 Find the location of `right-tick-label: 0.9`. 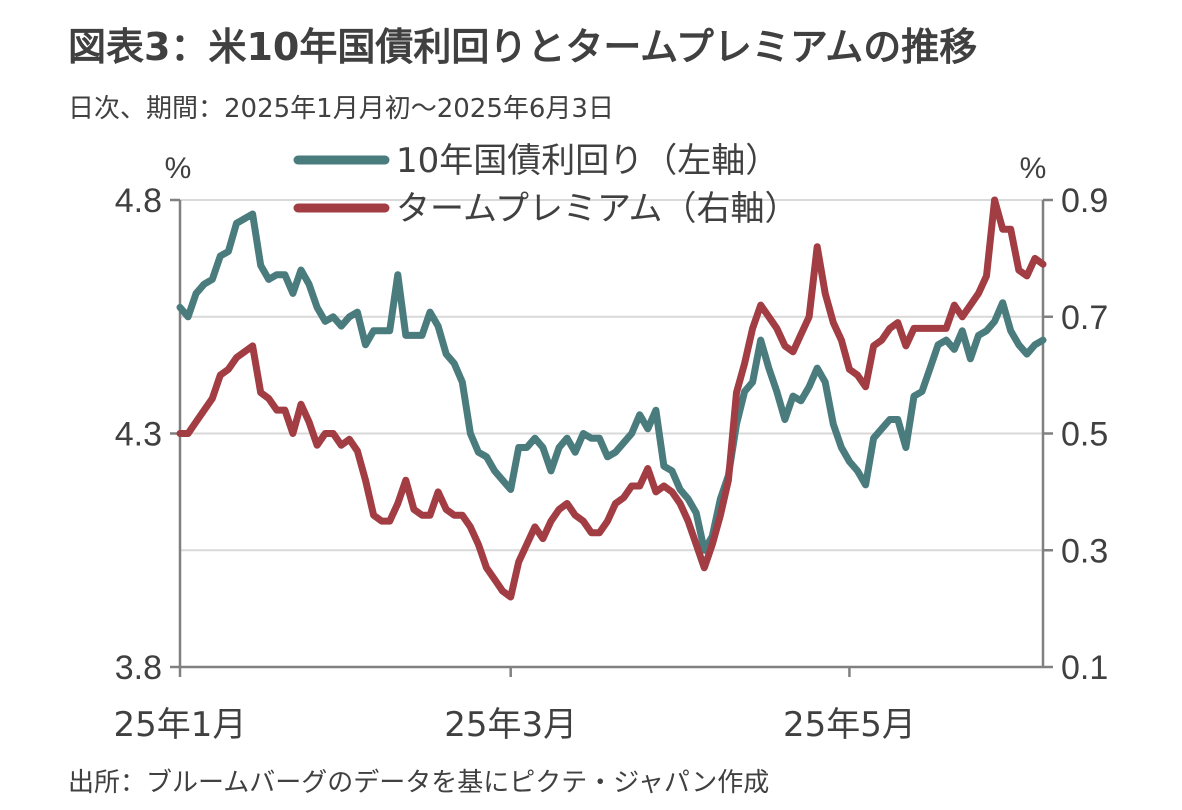

right-tick-label: 0.9 is located at coordinates (1084, 201).